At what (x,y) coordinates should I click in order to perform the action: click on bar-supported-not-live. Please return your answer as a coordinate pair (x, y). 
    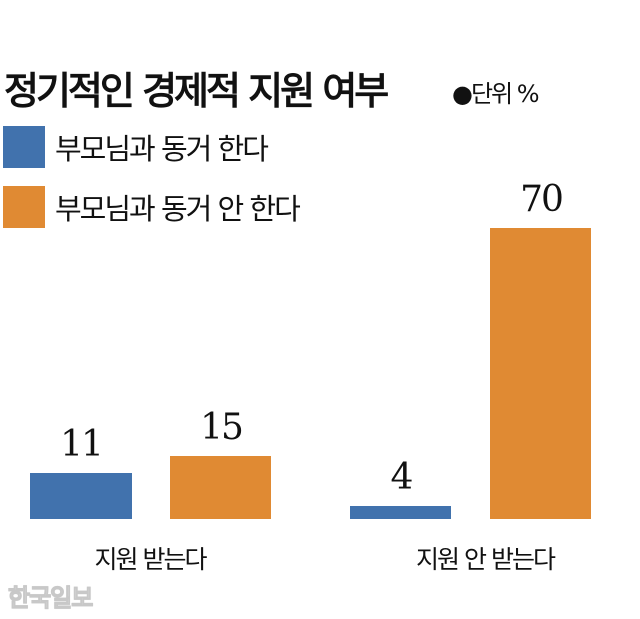
    Looking at the image, I should click on (220, 487).